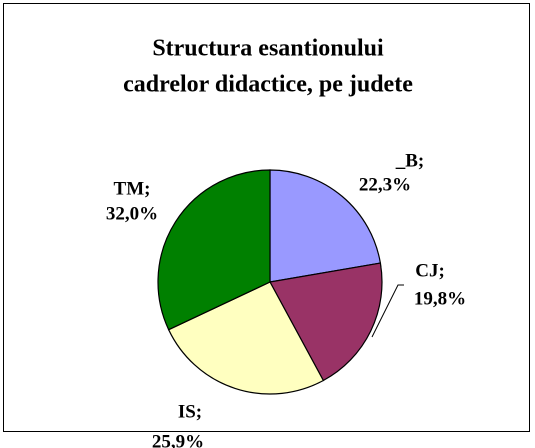 The image size is (535, 448). What do you see at coordinates (440, 298) in the screenshot?
I see `slice-value-label: 19,8%` at bounding box center [440, 298].